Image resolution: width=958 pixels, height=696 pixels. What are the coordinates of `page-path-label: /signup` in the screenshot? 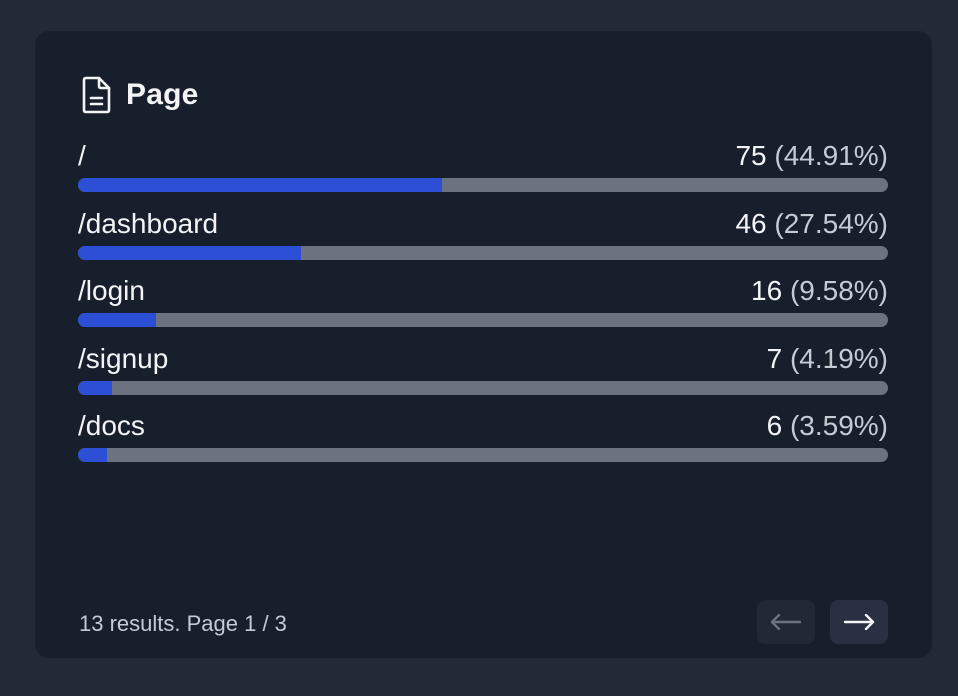 It's located at (123, 358).